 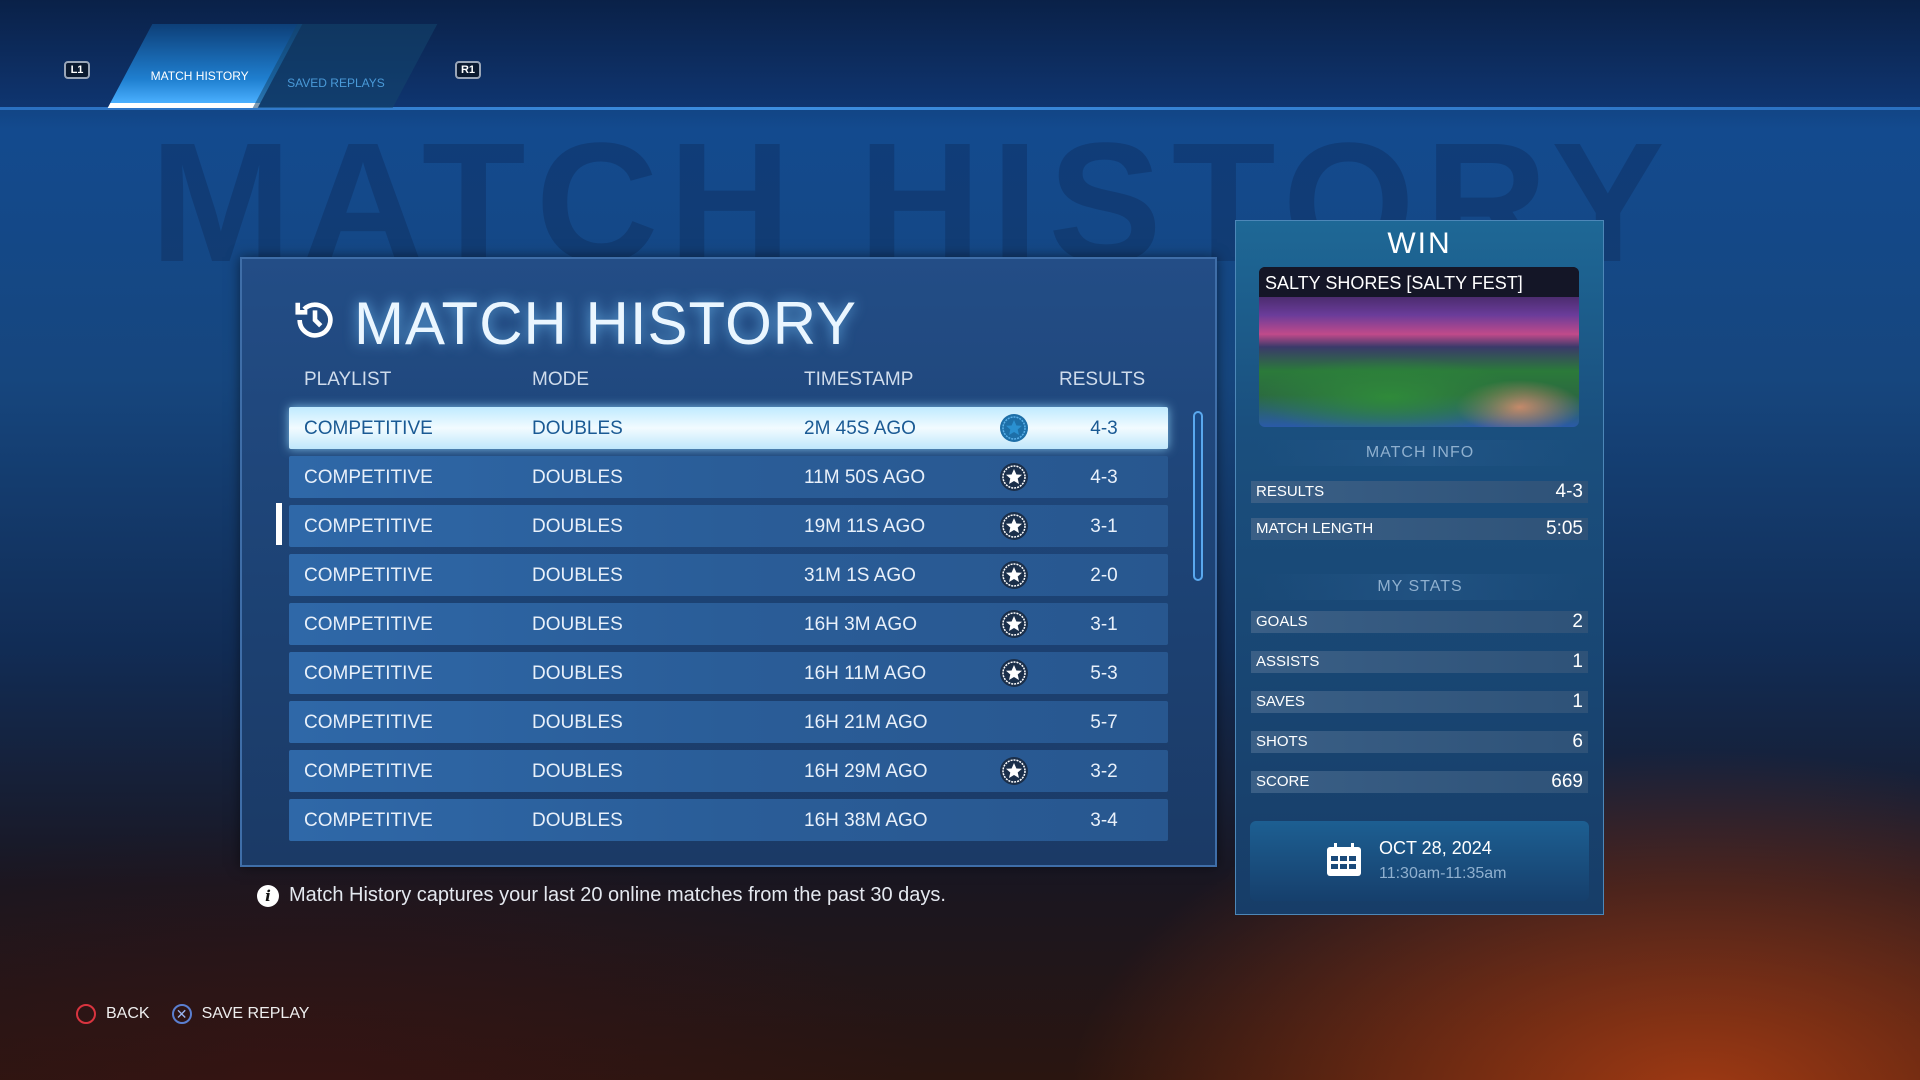 I want to click on stat-value: 5:05, so click(x=1564, y=528).